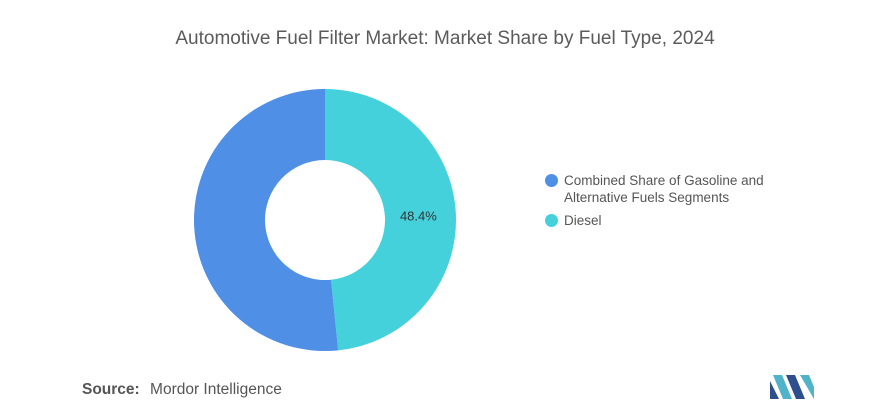  Describe the element at coordinates (583, 220) in the screenshot. I see `legend-label-diesel: Diesel` at that location.